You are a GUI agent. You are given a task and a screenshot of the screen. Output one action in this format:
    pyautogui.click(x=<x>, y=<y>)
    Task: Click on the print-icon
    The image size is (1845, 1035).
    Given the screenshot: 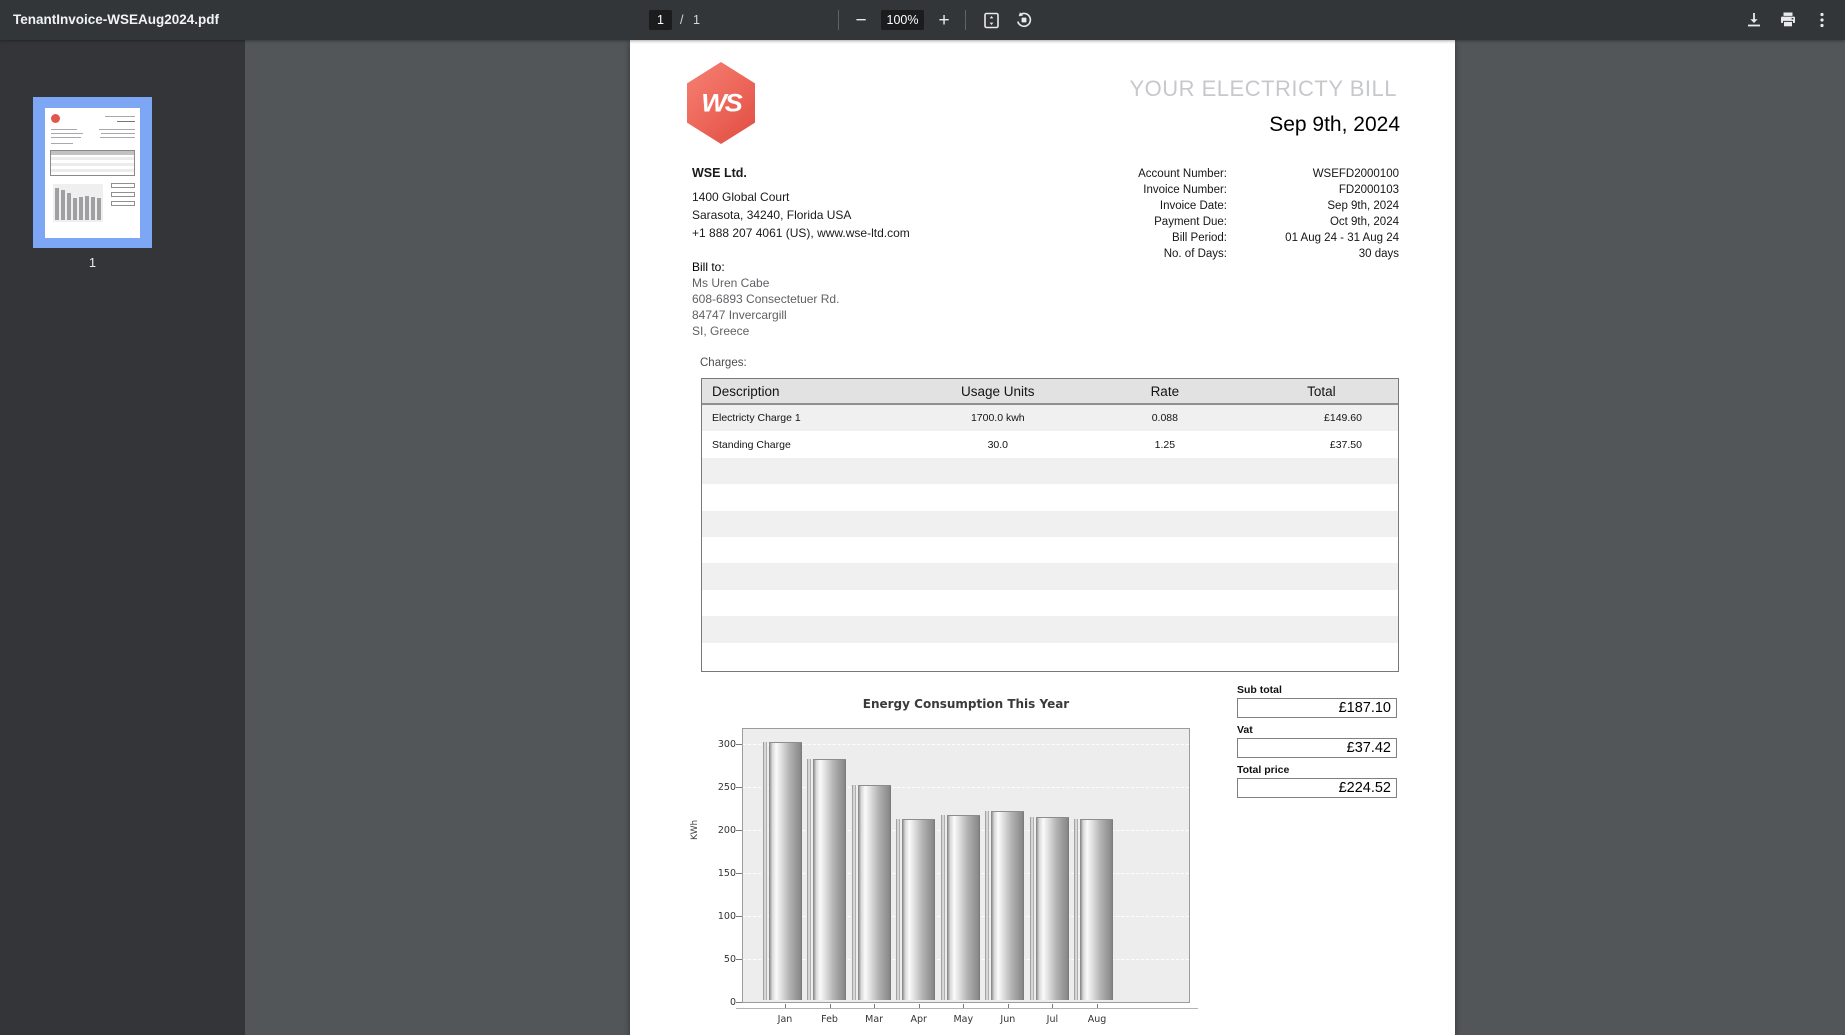 What is the action you would take?
    pyautogui.click(x=1788, y=20)
    